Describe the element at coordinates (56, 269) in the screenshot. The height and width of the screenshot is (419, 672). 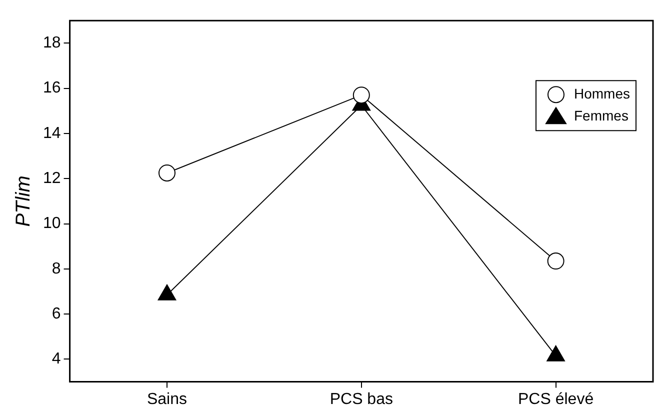
I see `y-tick-label: 8` at that location.